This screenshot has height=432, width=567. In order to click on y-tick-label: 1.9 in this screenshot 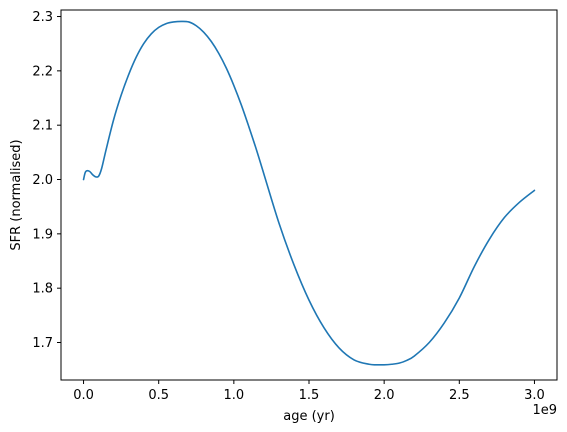, I will do `click(42, 234)`.